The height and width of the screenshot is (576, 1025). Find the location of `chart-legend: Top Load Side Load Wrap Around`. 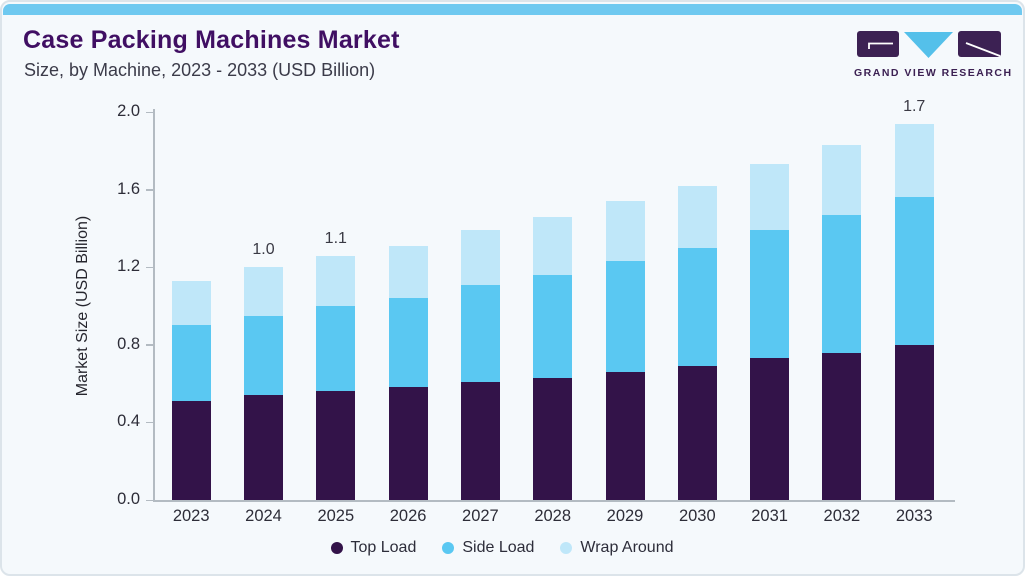

chart-legend: Top Load Side Load Wrap Around is located at coordinates (502, 548).